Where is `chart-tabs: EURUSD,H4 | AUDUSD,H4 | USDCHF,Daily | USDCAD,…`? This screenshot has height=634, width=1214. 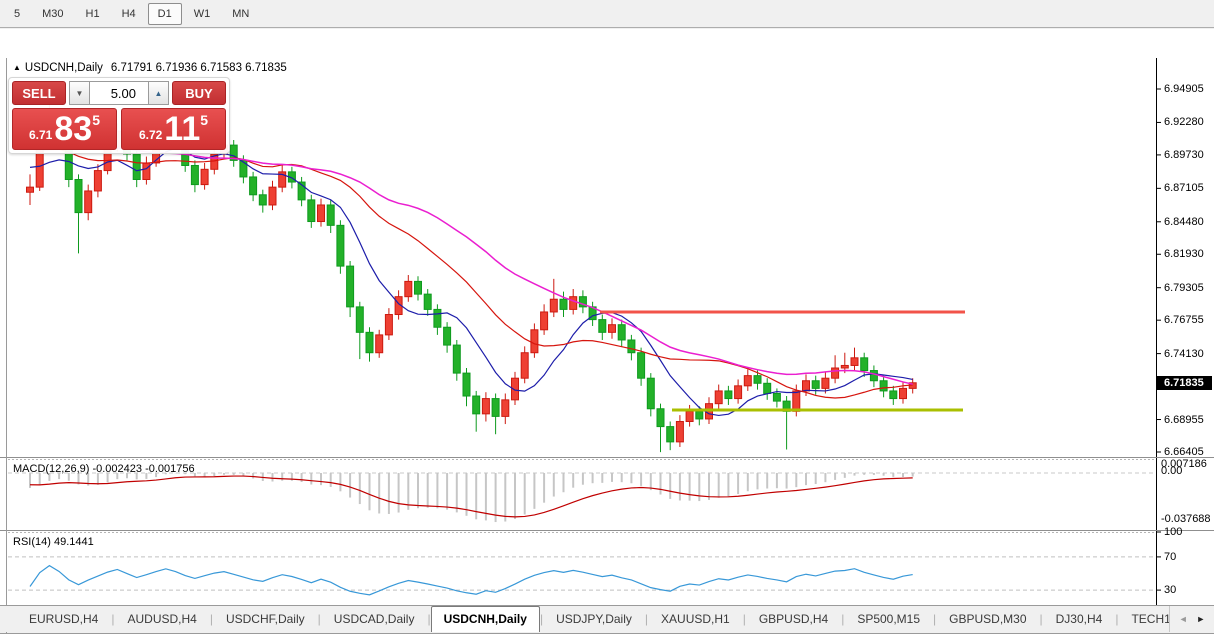 chart-tabs: EURUSD,H4 | AUDUSD,H4 | USDCHF,Daily | USDCAD,… is located at coordinates (607, 618).